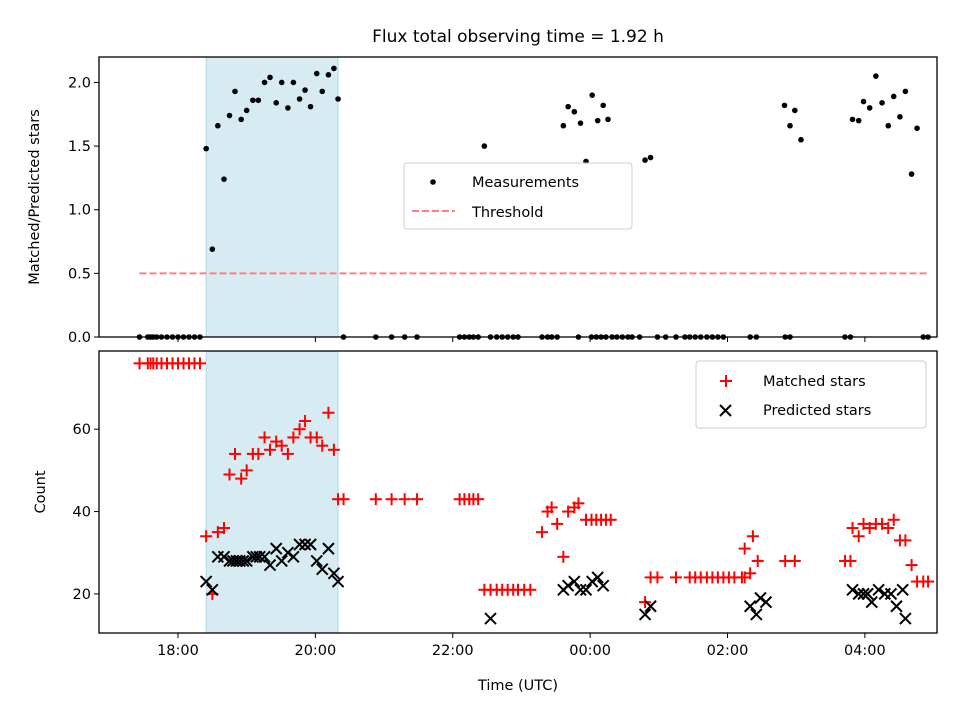 This screenshot has width=960, height=720. Describe the element at coordinates (41, 491) in the screenshot. I see `y-axis-label: Count` at that location.